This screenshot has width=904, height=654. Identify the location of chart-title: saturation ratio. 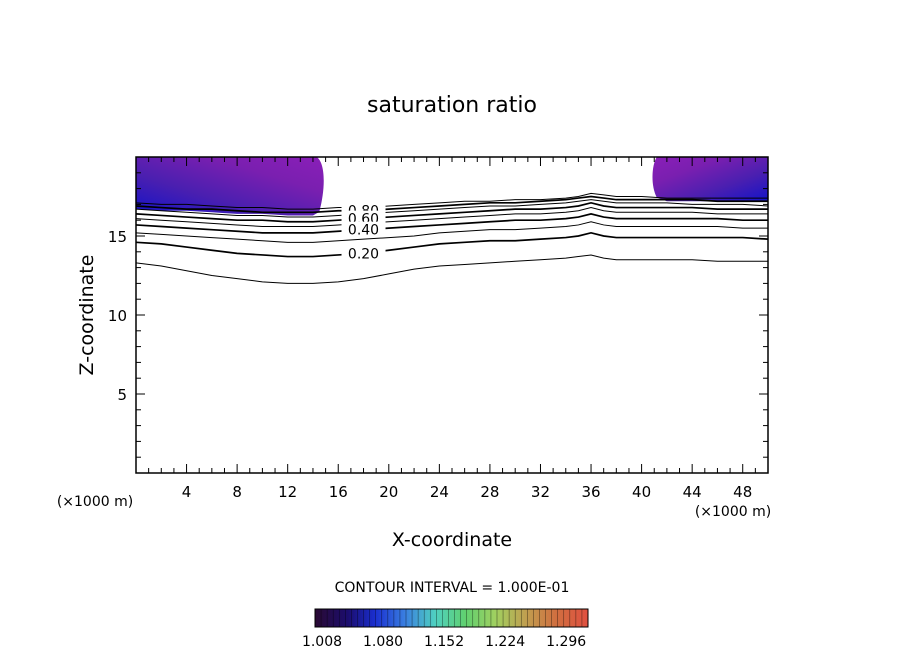
(452, 105).